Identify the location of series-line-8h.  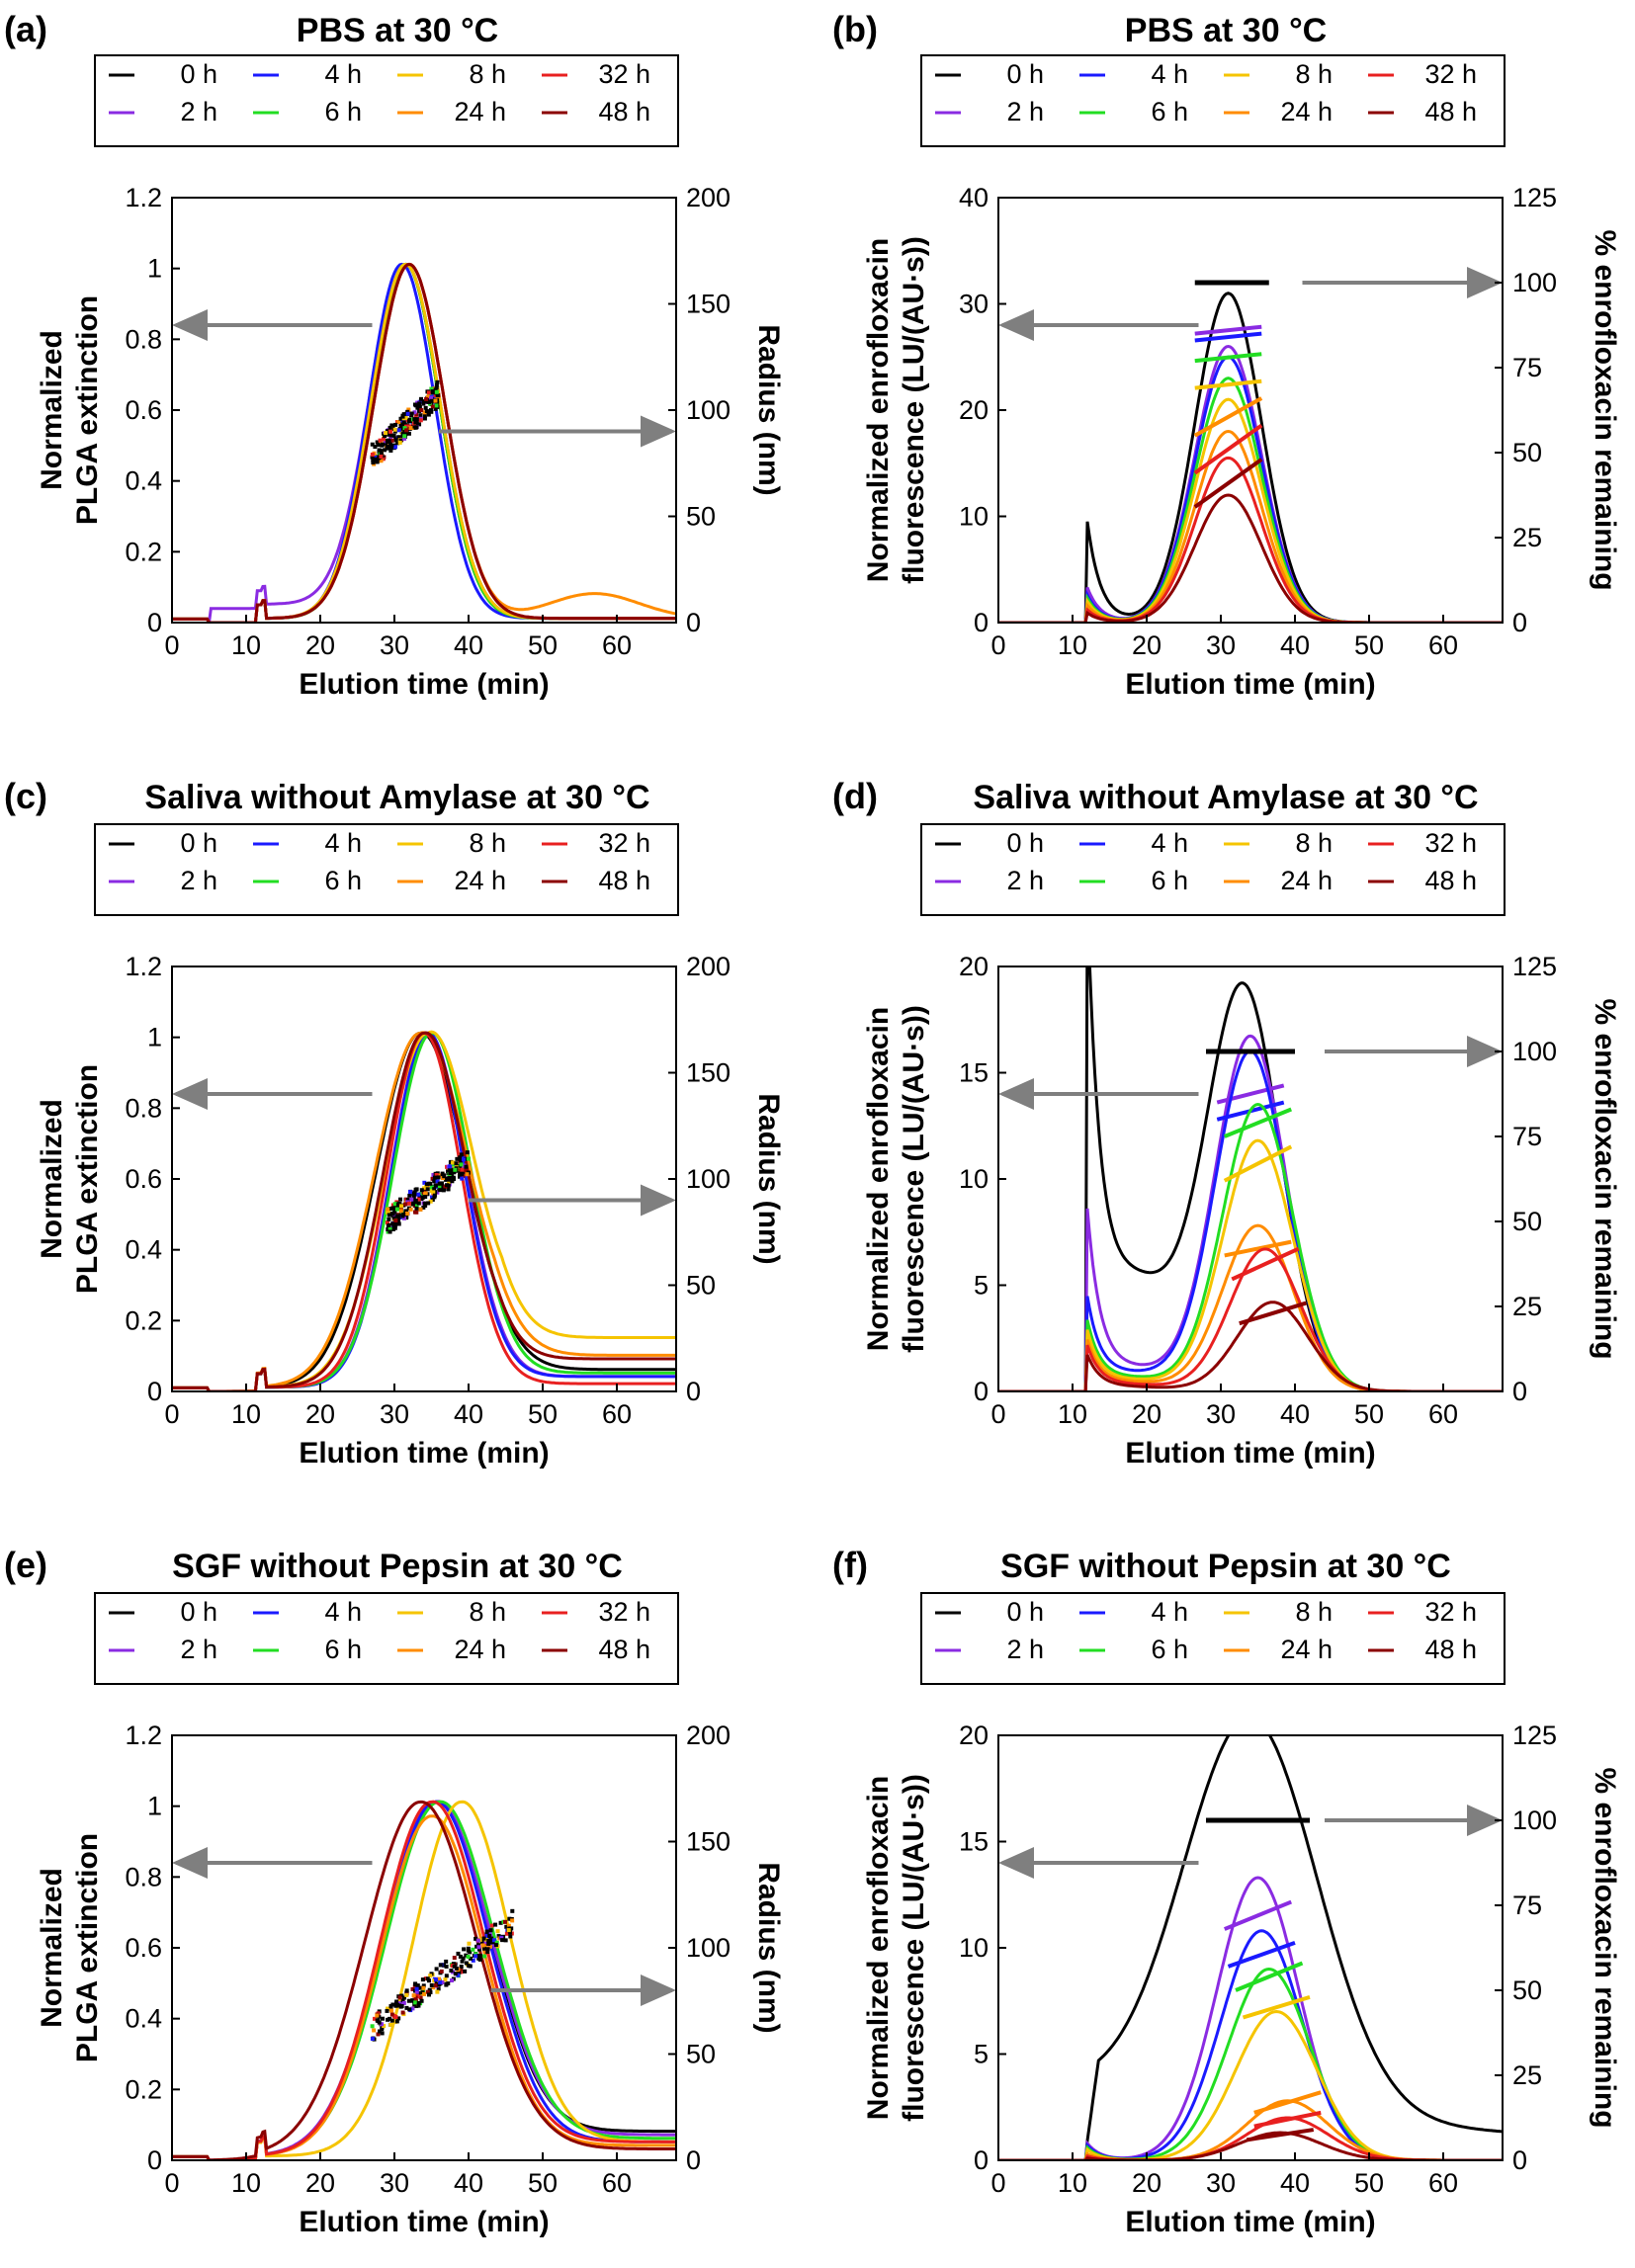
(1251, 510).